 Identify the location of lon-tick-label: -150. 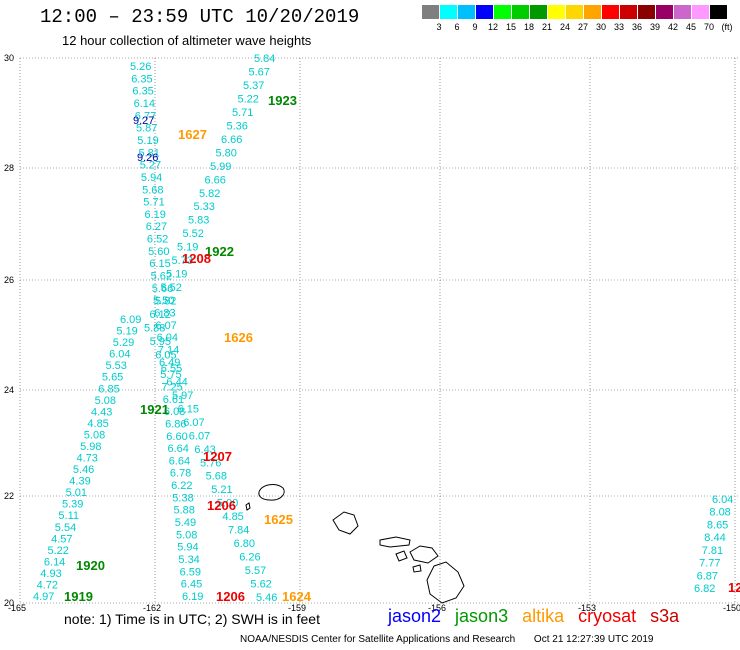
(731, 608).